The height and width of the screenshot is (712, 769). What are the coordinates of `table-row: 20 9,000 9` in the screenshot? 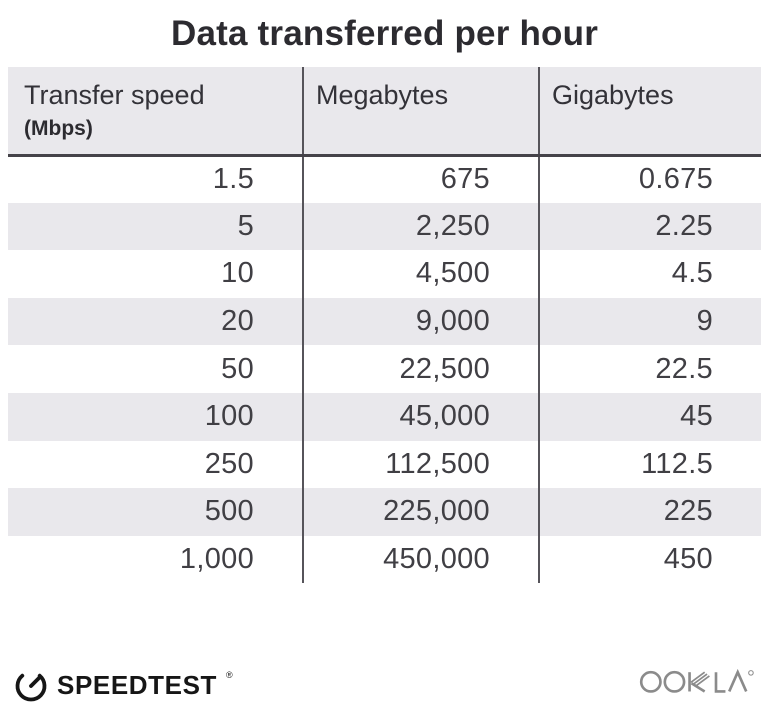 It's located at (384, 321).